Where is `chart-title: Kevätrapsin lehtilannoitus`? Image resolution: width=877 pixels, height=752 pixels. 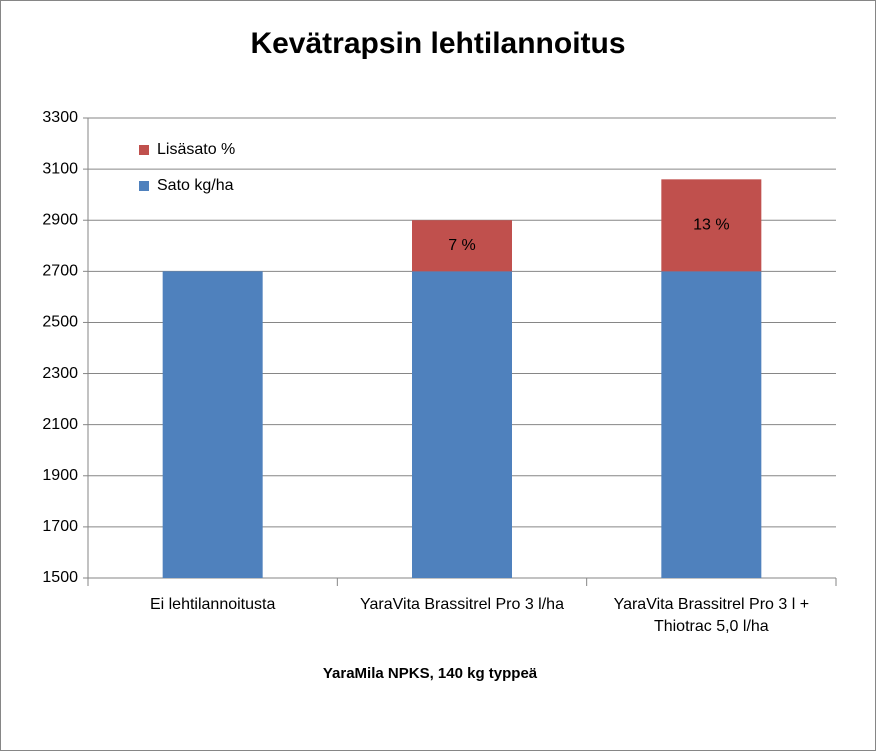 chart-title: Kevätrapsin lehtilannoitus is located at coordinates (437, 43).